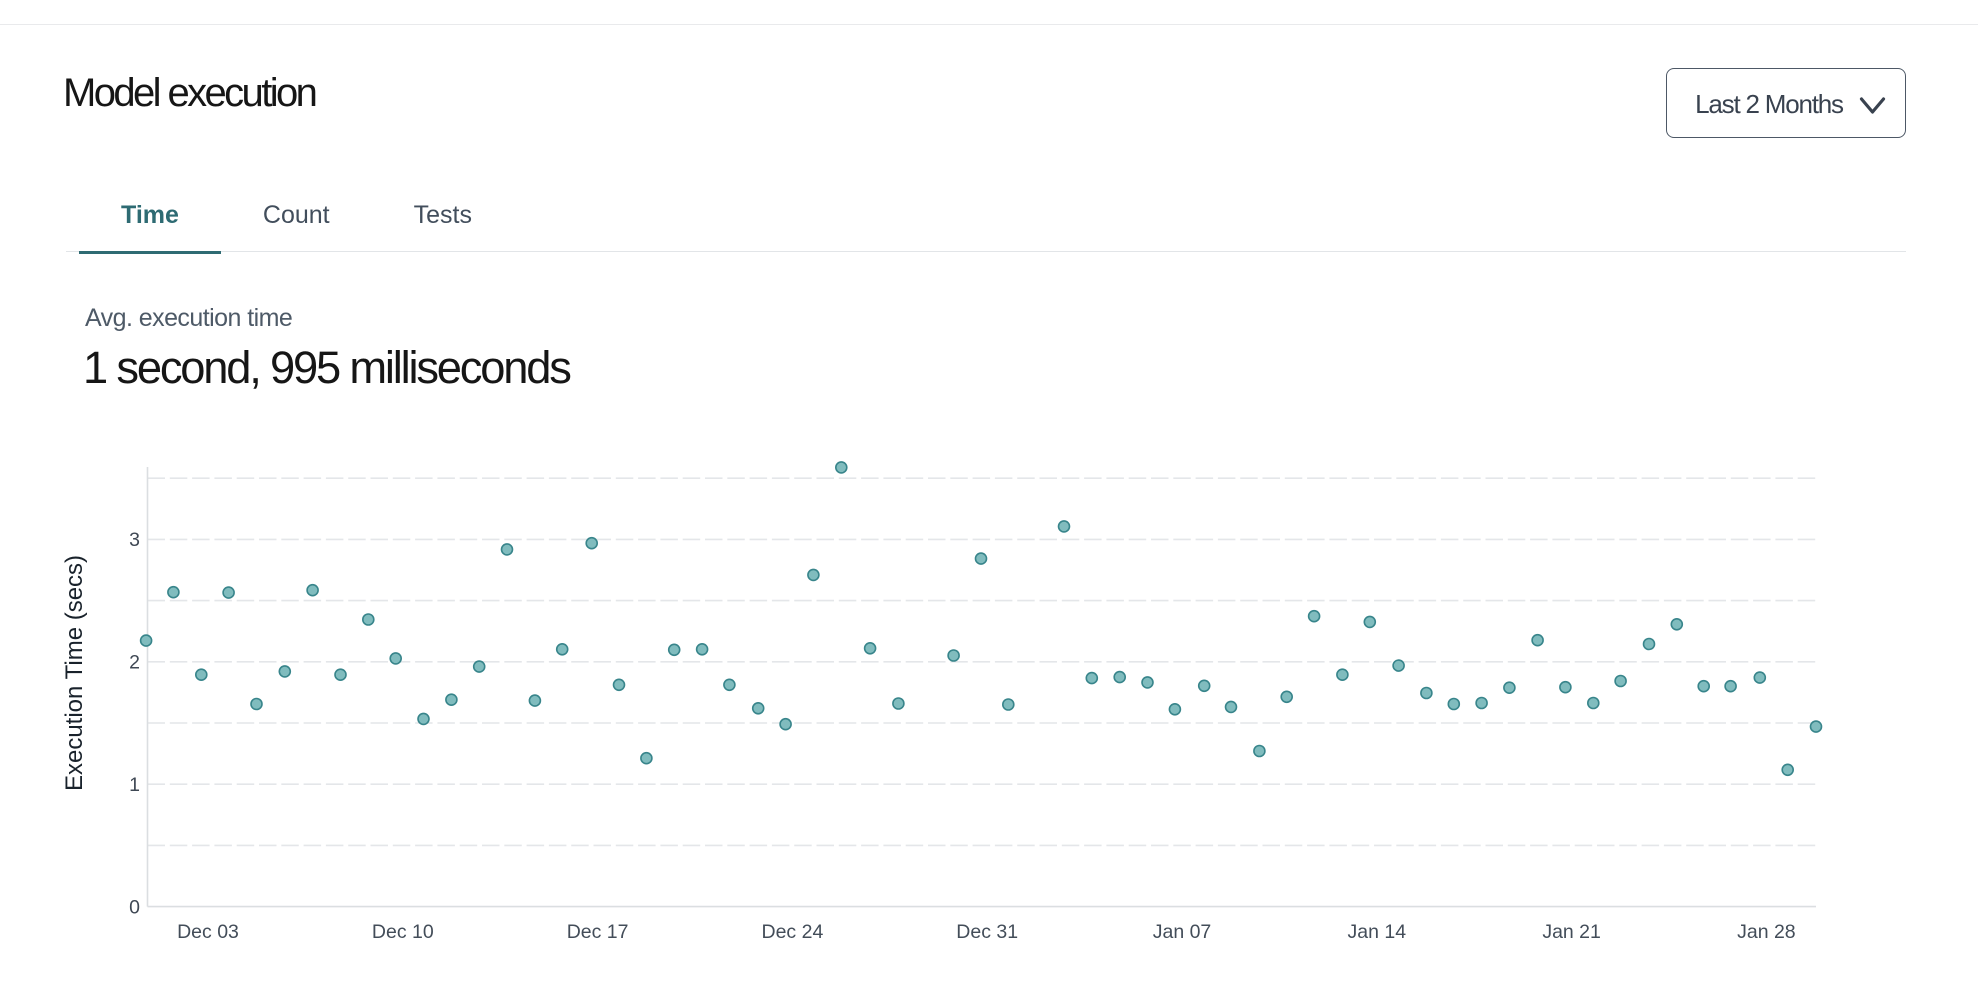 The width and height of the screenshot is (1978, 1000). What do you see at coordinates (134, 540) in the screenshot?
I see `svg-text: 3` at bounding box center [134, 540].